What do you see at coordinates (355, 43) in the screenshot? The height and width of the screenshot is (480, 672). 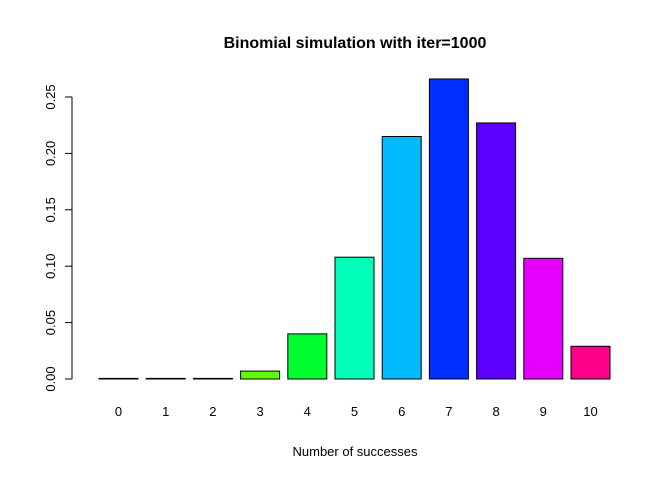 I see `chart-title: Binomial simulation with iter=1000` at bounding box center [355, 43].